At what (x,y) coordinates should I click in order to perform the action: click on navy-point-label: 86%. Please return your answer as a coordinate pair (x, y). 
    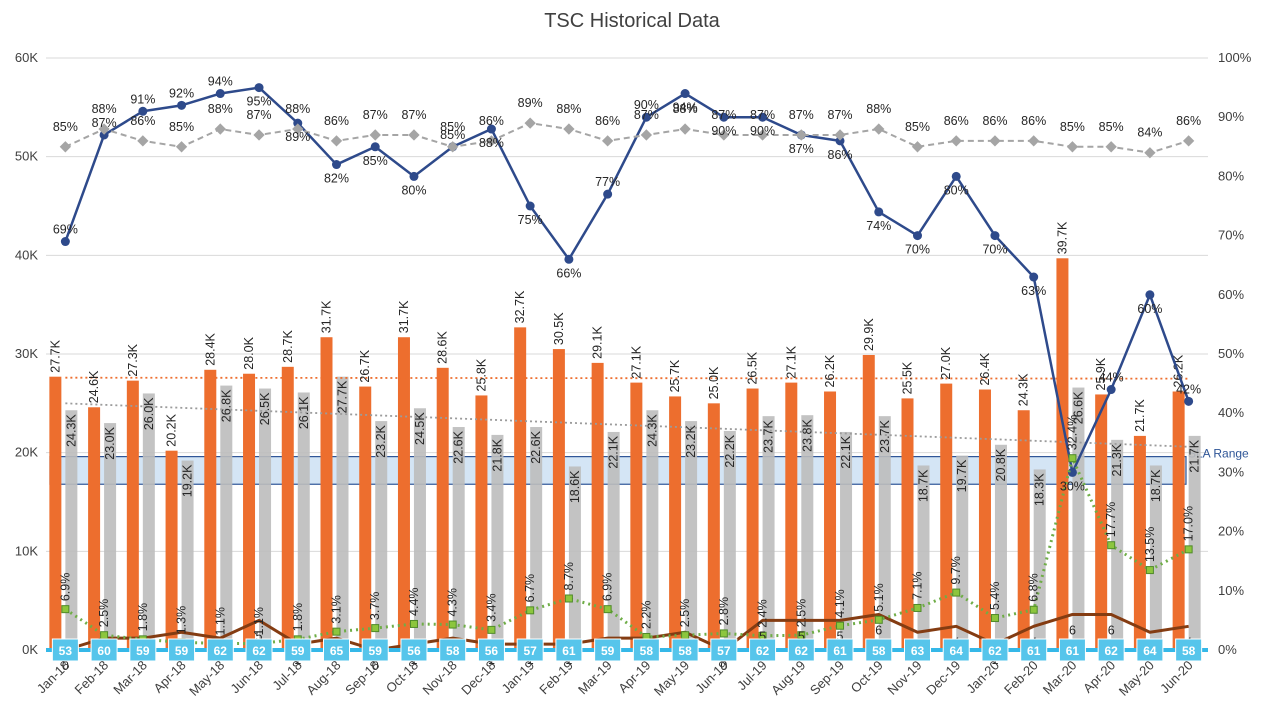
    Looking at the image, I should click on (840, 155).